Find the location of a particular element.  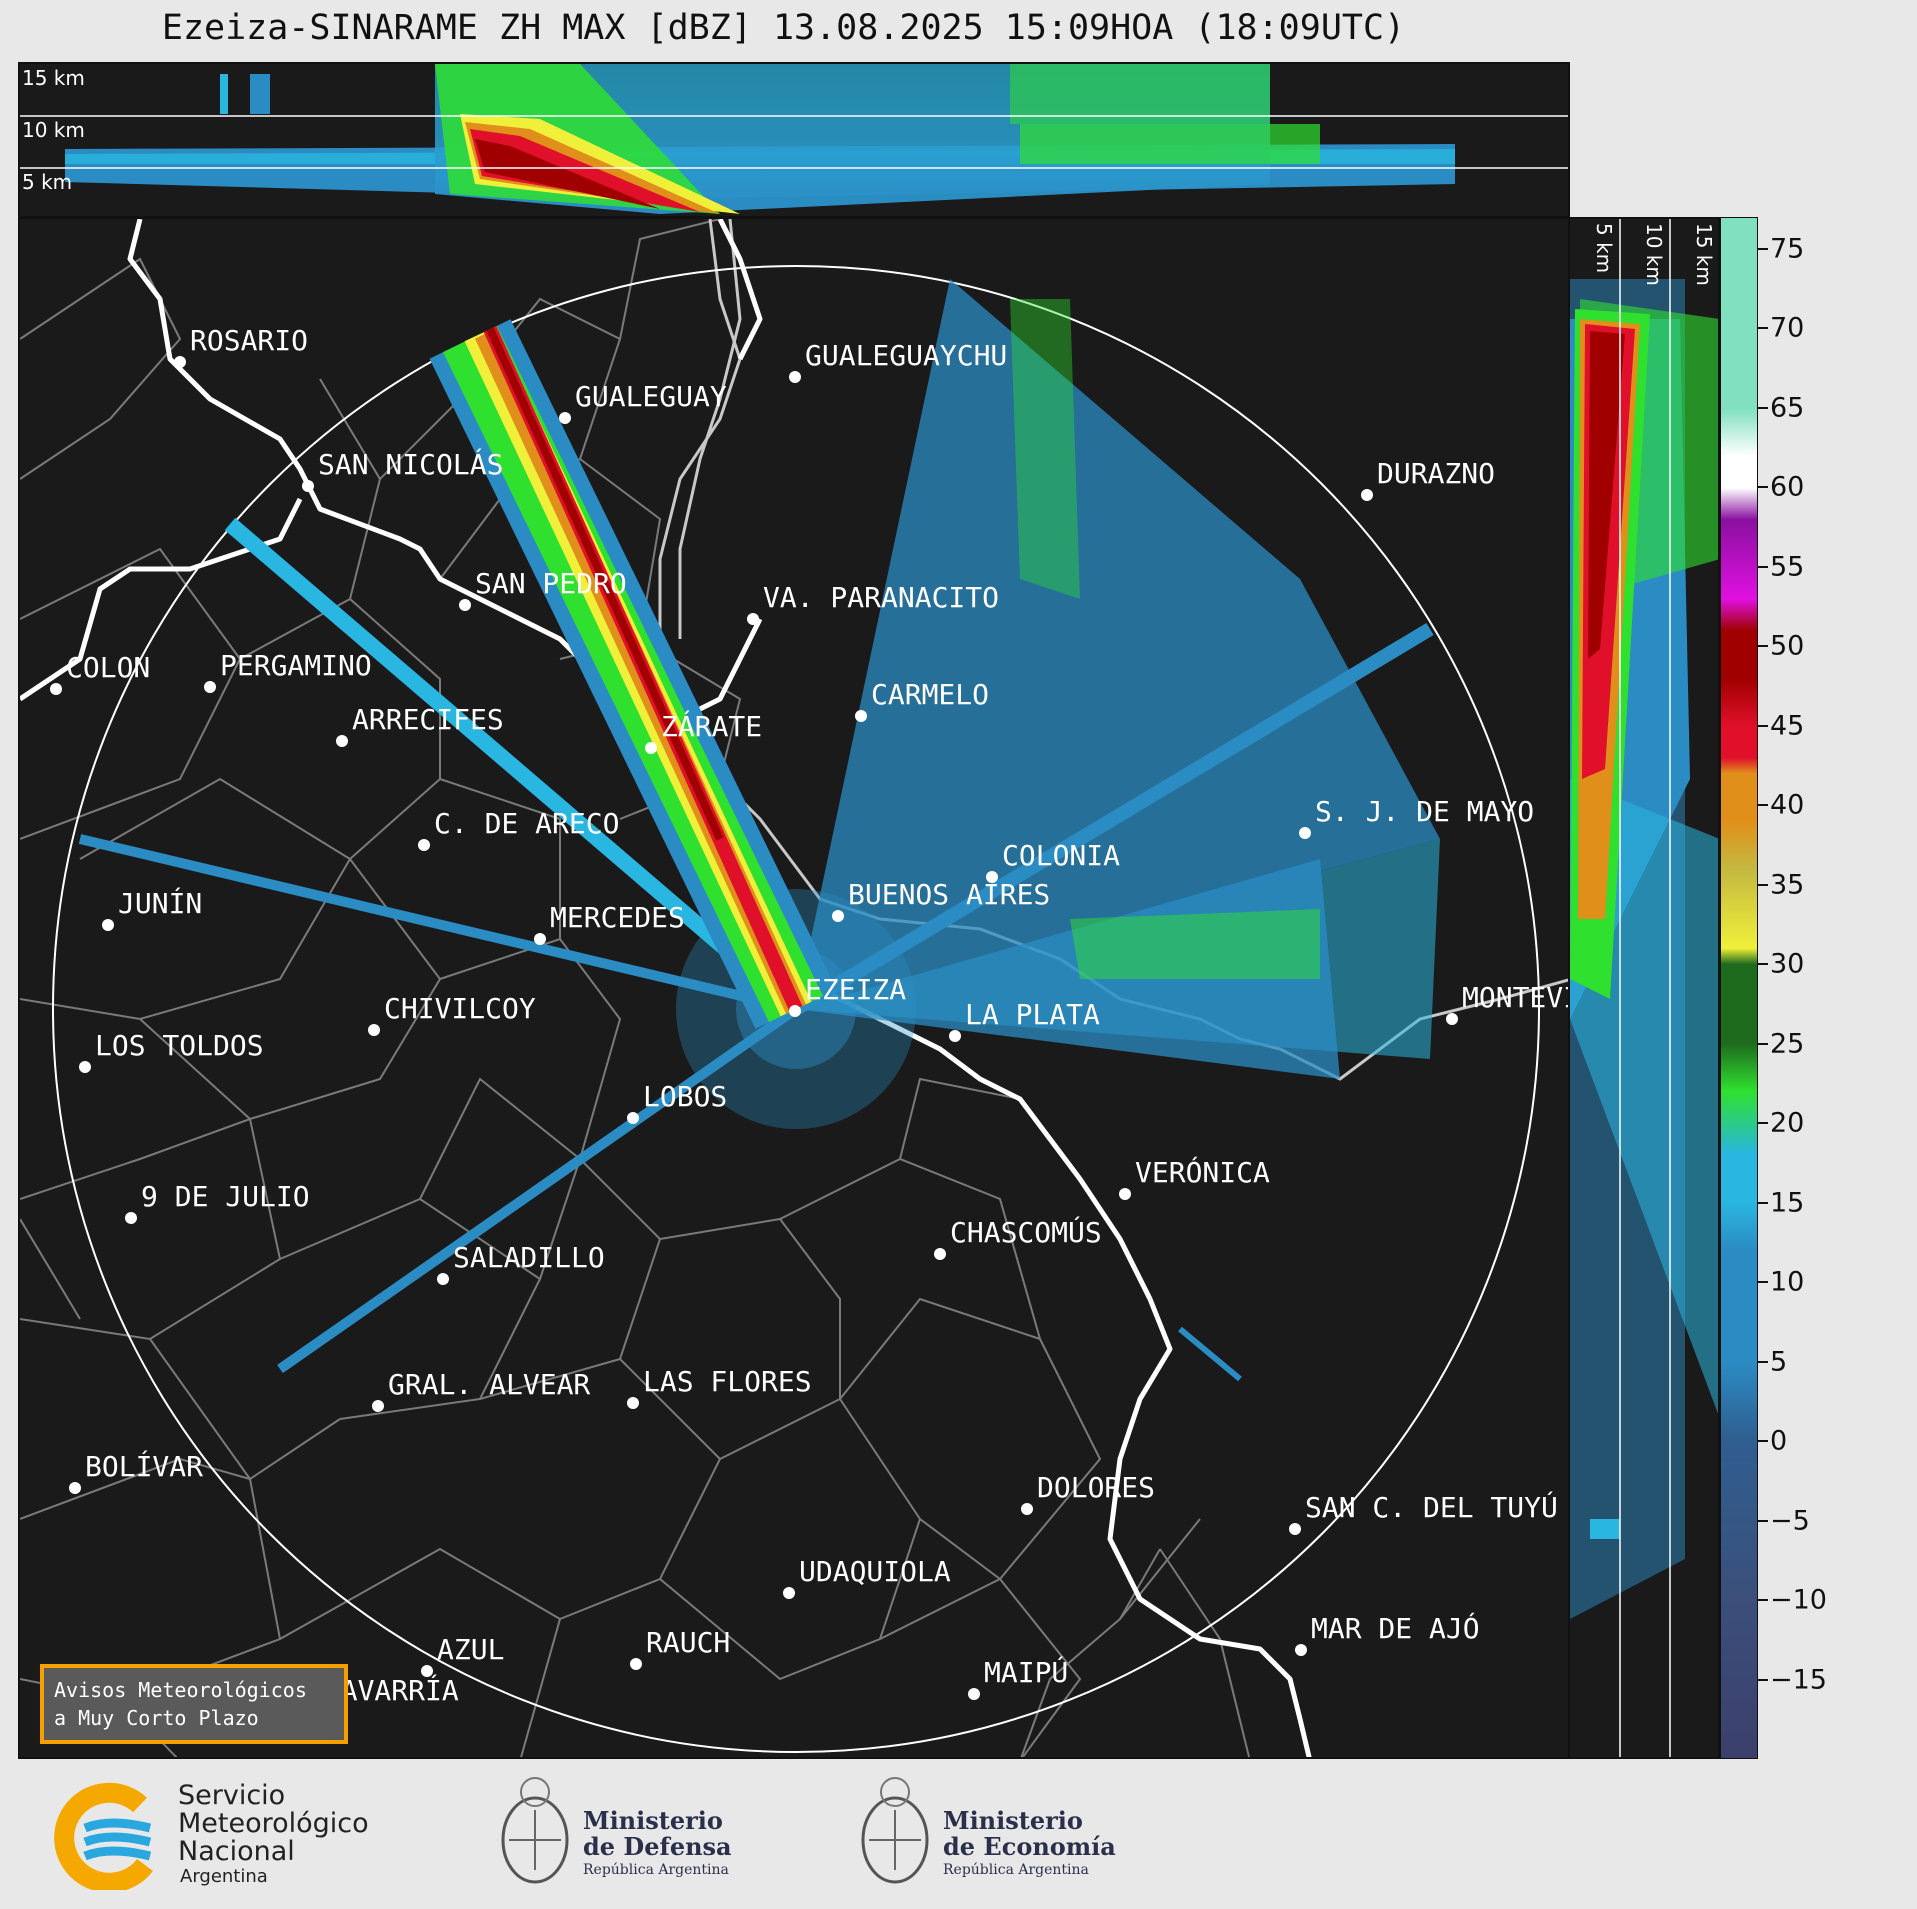

city-marker-saladillo is located at coordinates (443, 1279).